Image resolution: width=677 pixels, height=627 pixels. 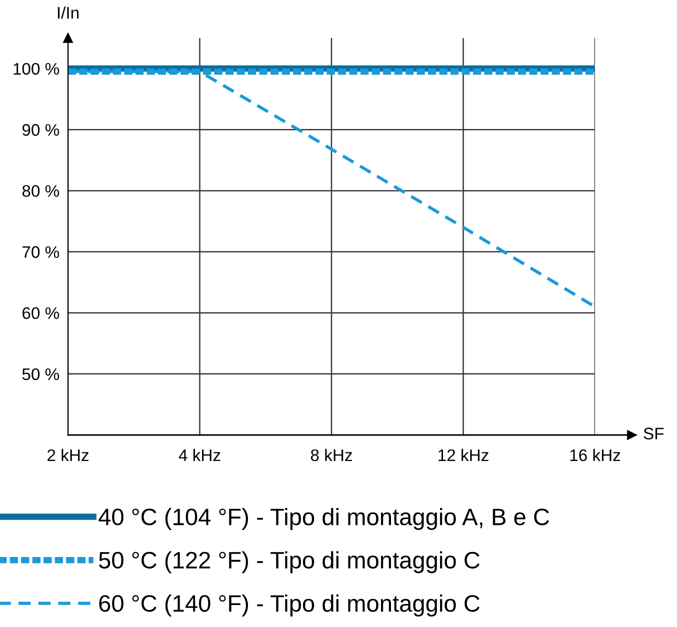 I want to click on x-tick-label: 12 kHz, so click(x=463, y=454).